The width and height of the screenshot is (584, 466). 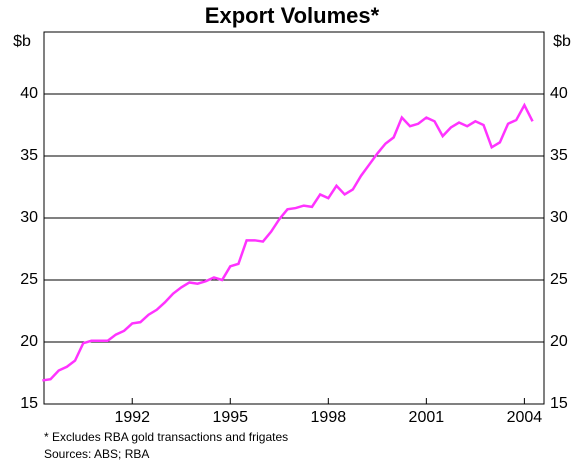 I want to click on footnote: Sources: ABS; RBA, so click(x=96, y=454).